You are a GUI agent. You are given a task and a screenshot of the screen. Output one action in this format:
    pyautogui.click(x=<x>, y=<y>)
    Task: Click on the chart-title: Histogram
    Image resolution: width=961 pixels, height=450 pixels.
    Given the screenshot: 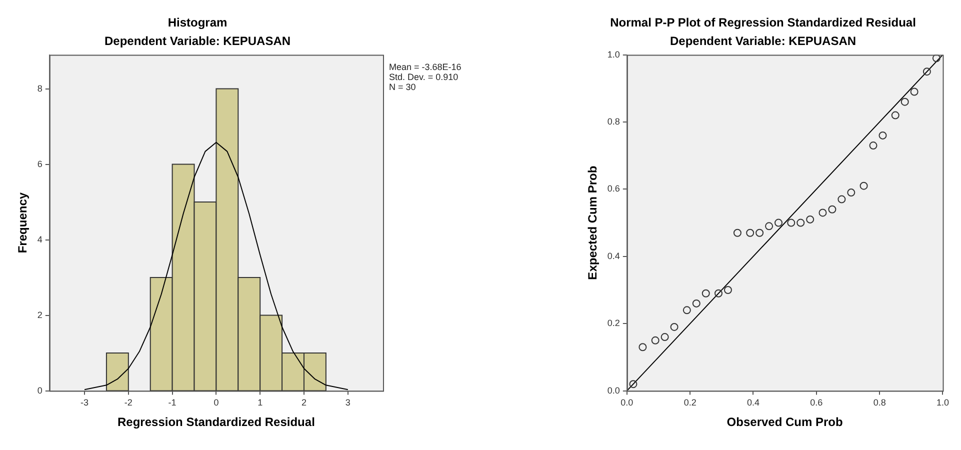 What is the action you would take?
    pyautogui.click(x=198, y=23)
    